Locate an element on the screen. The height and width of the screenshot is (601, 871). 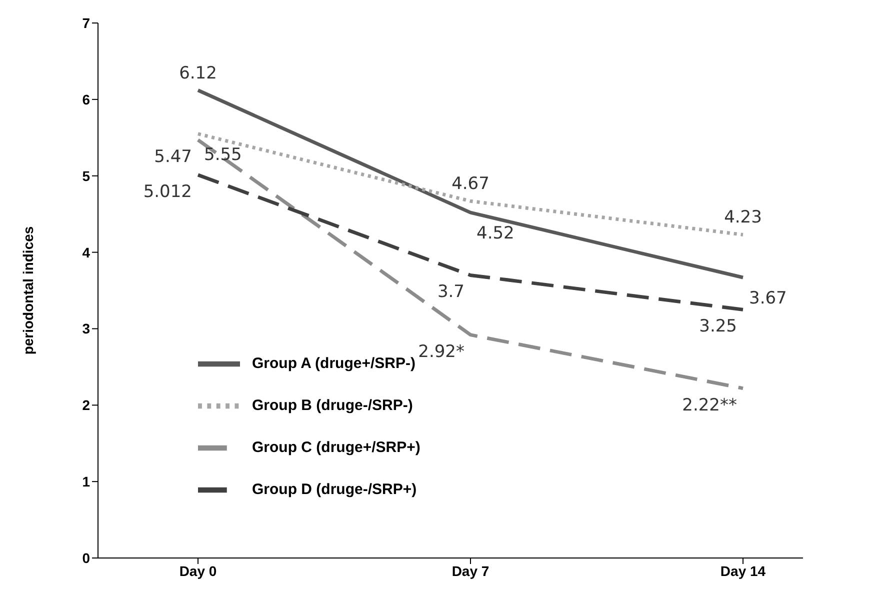
data-label: 4.52 is located at coordinates (495, 234).